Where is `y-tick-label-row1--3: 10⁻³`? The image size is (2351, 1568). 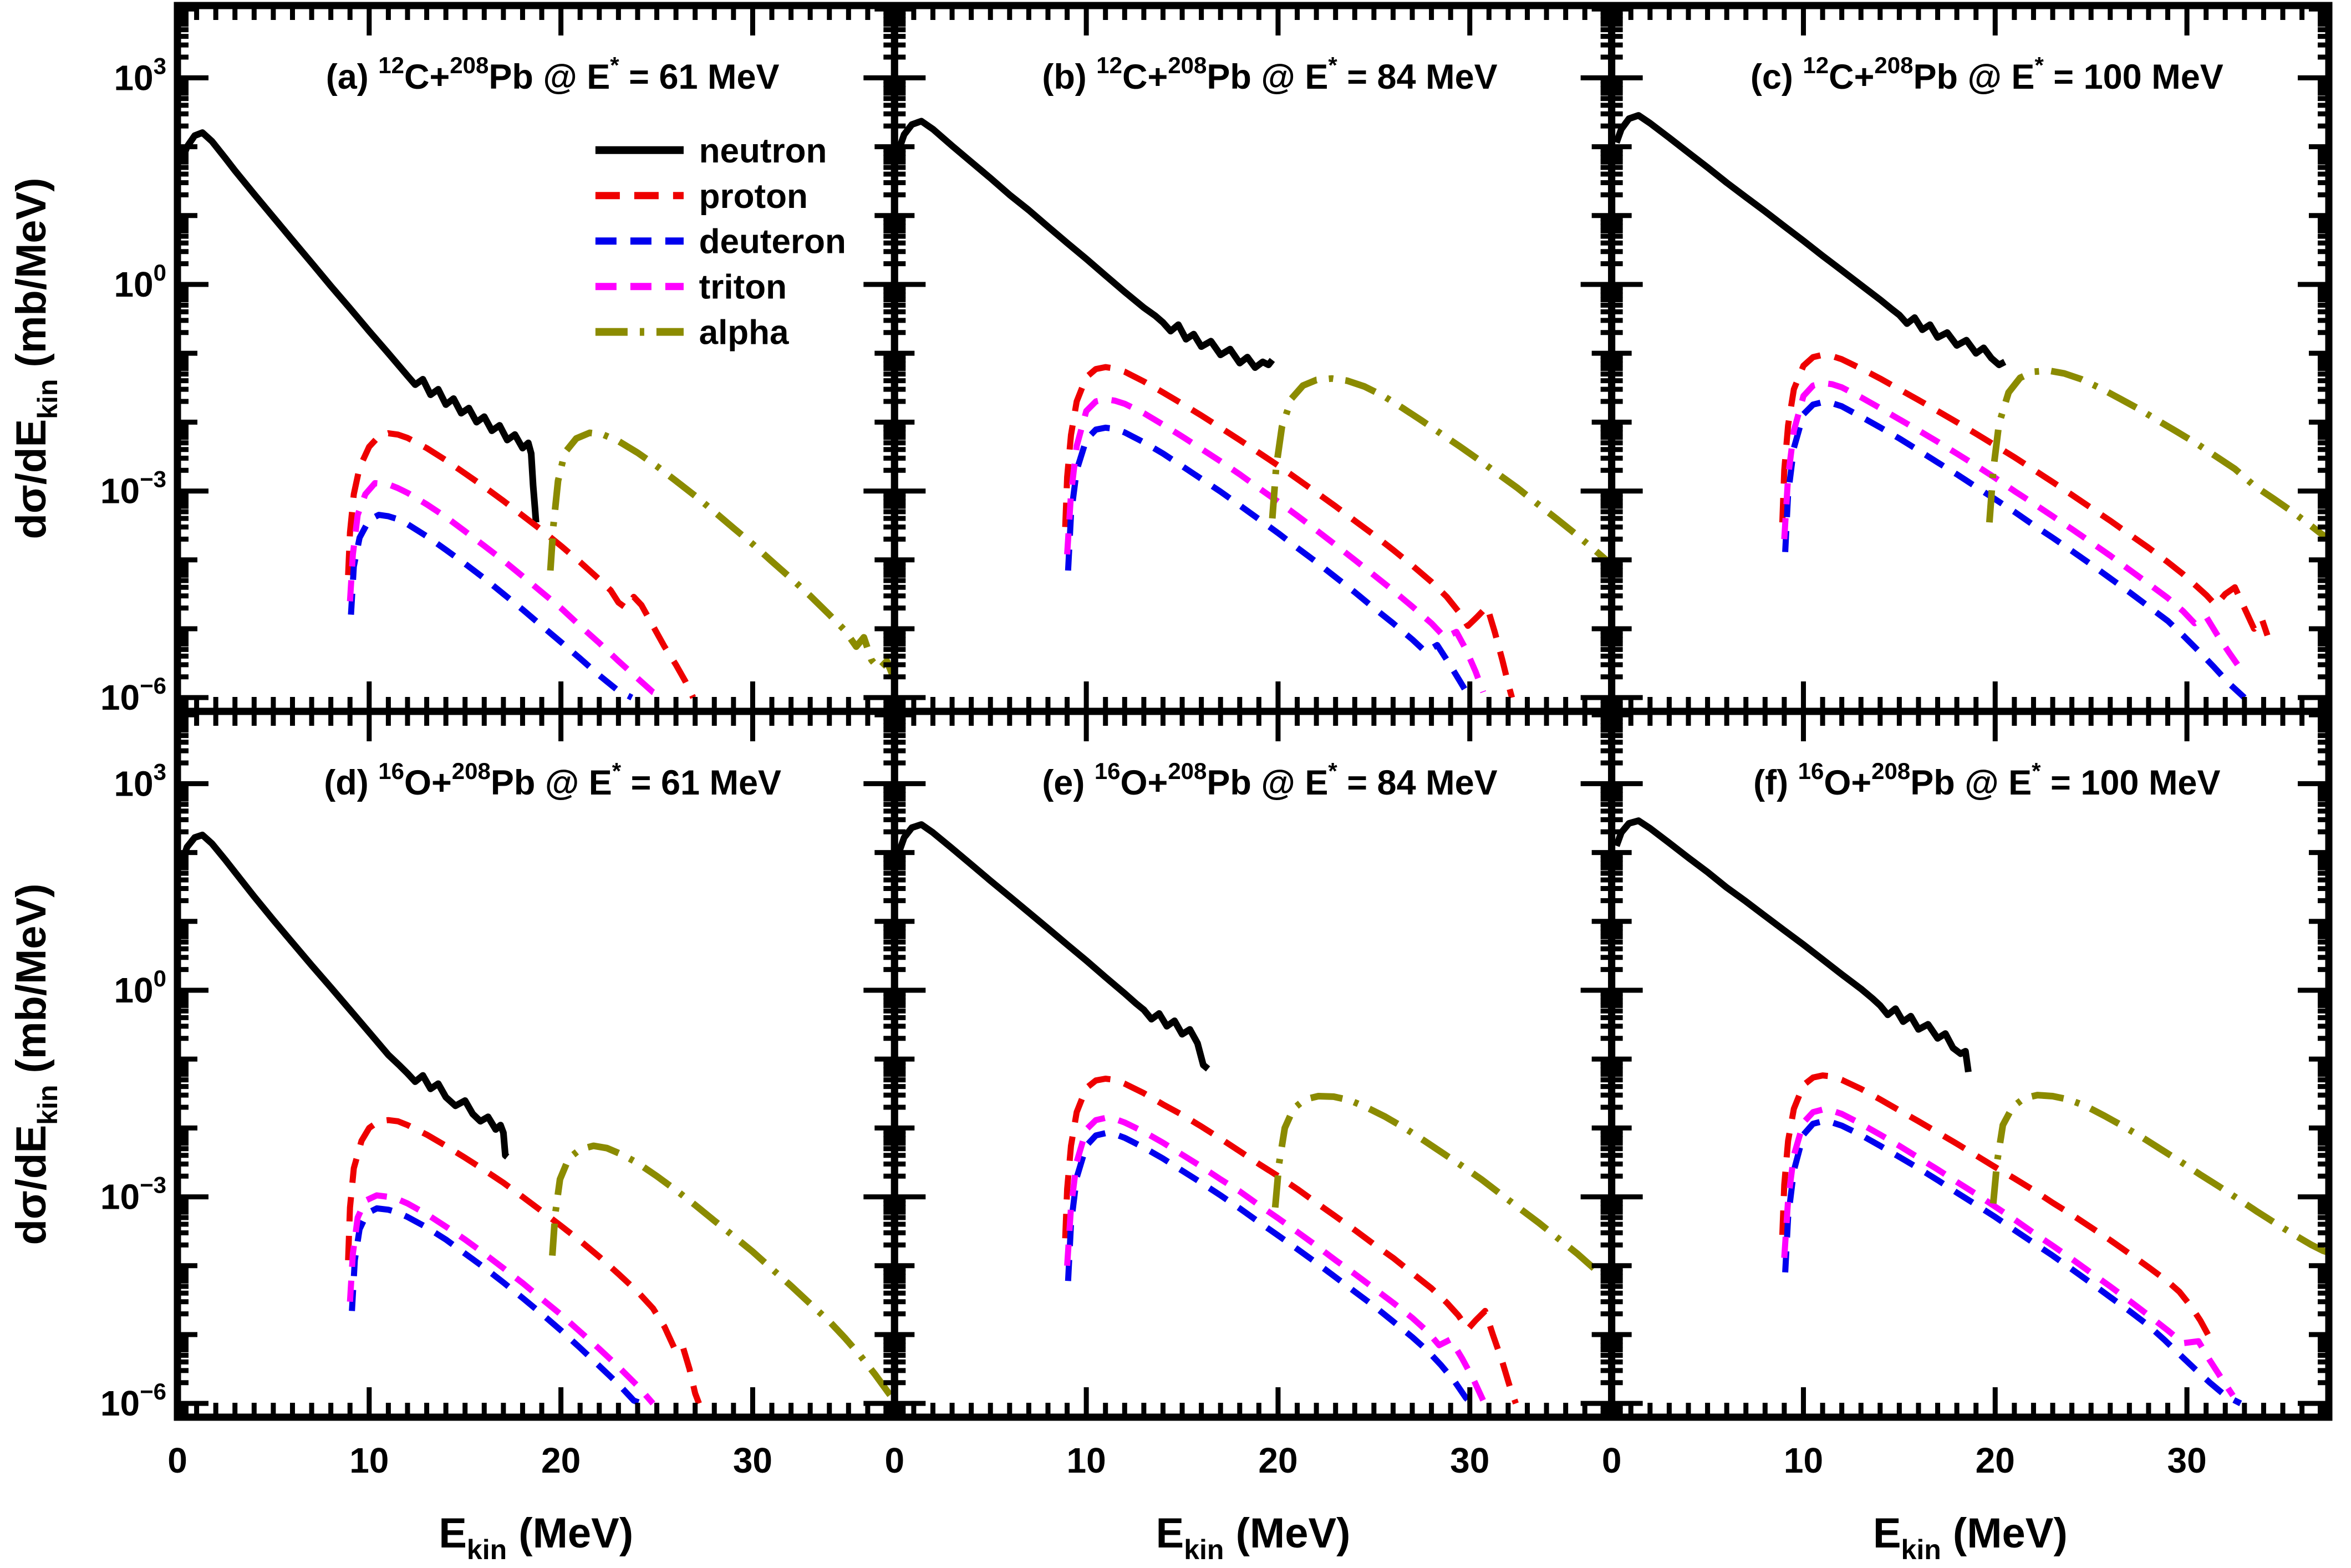
y-tick-label-row1--3: 10⁻³ is located at coordinates (133, 489).